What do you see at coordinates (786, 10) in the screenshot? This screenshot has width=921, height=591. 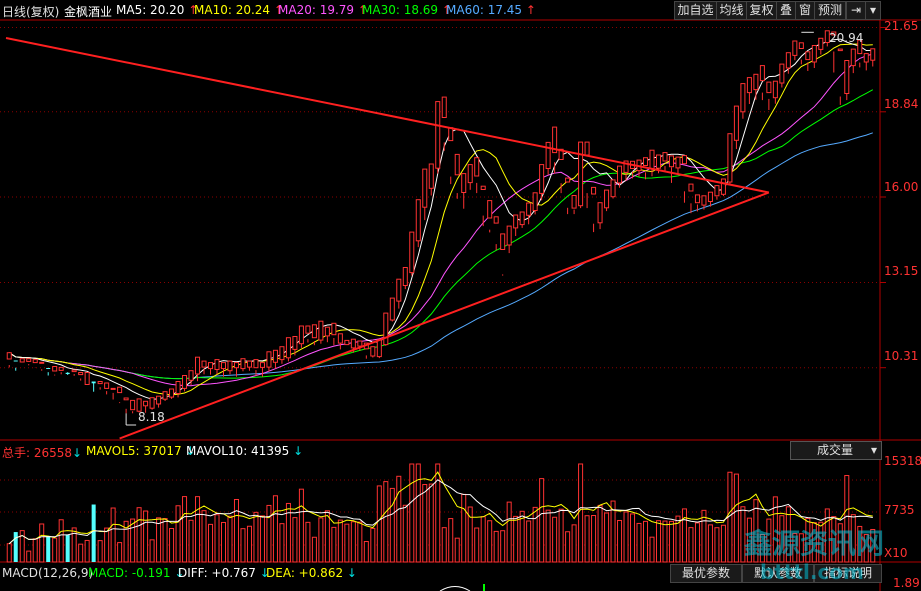 I see `overlay-button: 叠` at bounding box center [786, 10].